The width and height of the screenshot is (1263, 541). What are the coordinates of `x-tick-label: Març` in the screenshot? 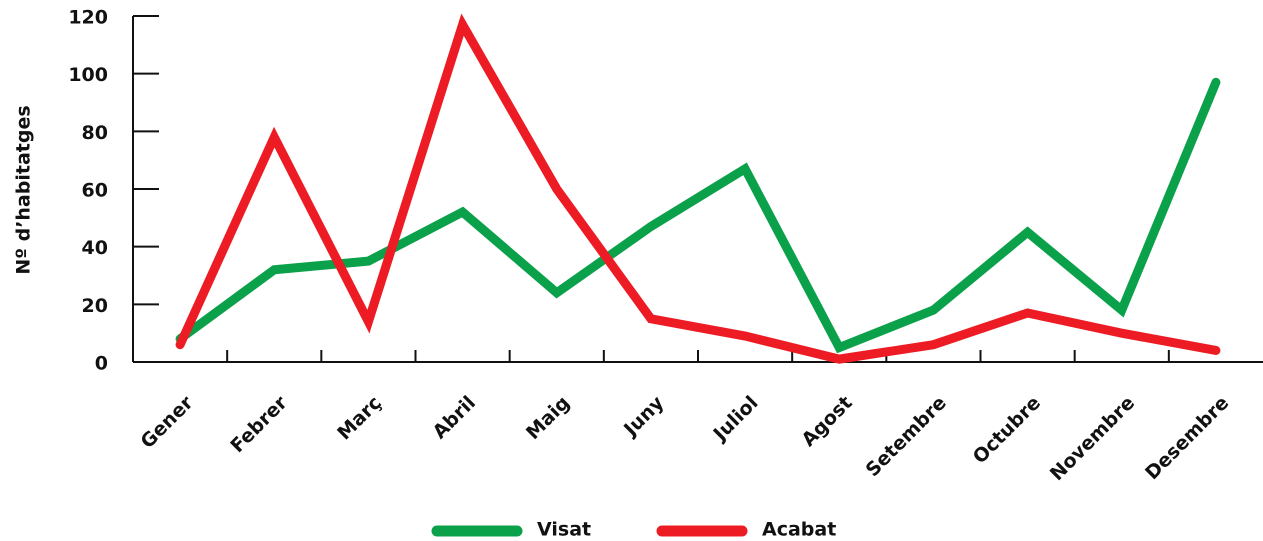 It's located at (359, 418).